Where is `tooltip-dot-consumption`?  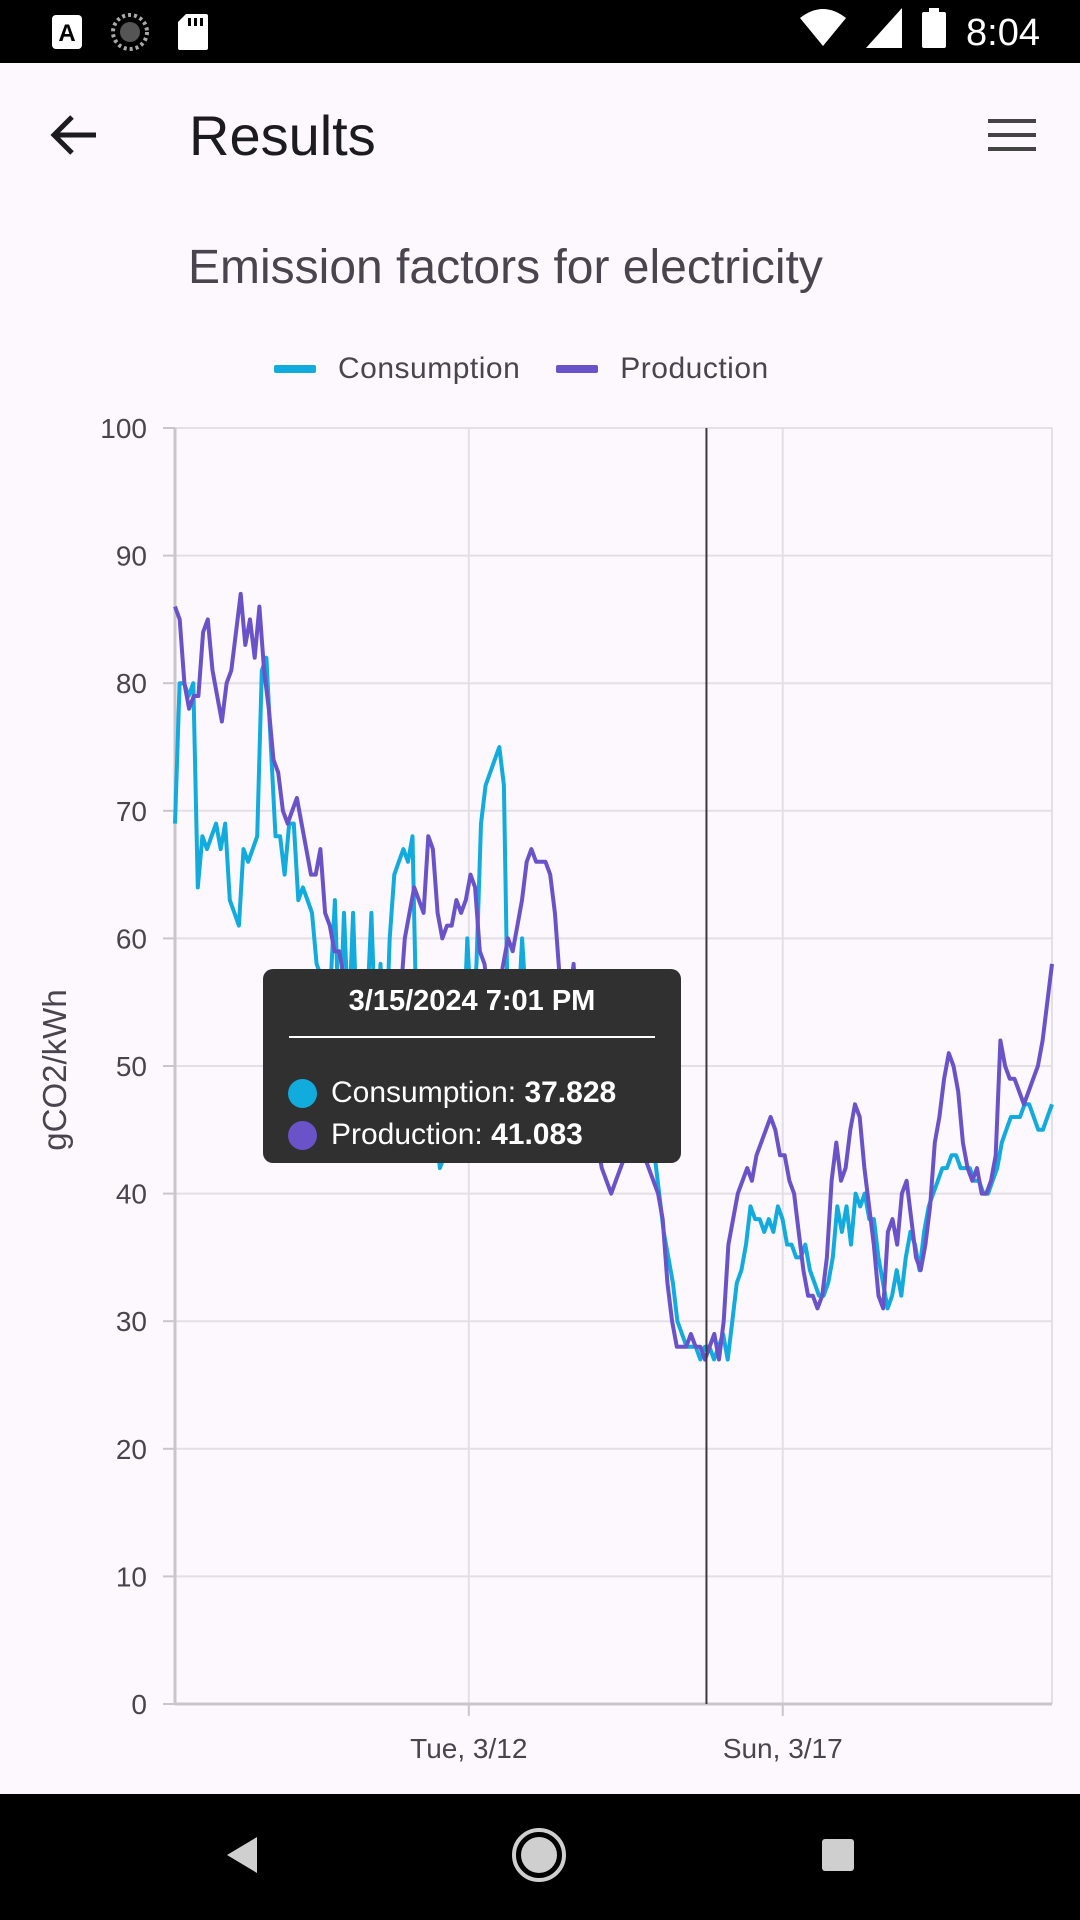
tooltip-dot-consumption is located at coordinates (302, 1093).